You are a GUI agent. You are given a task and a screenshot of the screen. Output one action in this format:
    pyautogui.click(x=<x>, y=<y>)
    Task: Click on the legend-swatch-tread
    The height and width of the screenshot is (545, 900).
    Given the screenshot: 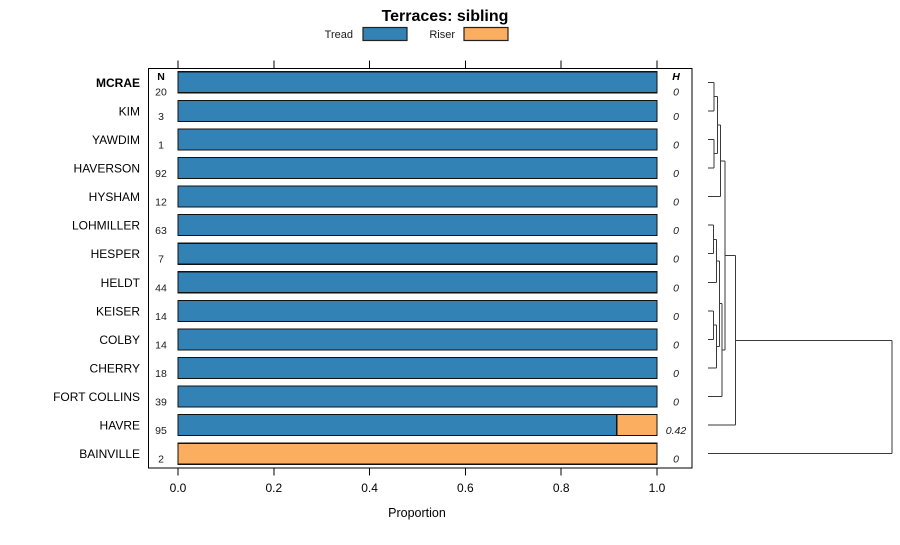 What is the action you would take?
    pyautogui.click(x=385, y=34)
    